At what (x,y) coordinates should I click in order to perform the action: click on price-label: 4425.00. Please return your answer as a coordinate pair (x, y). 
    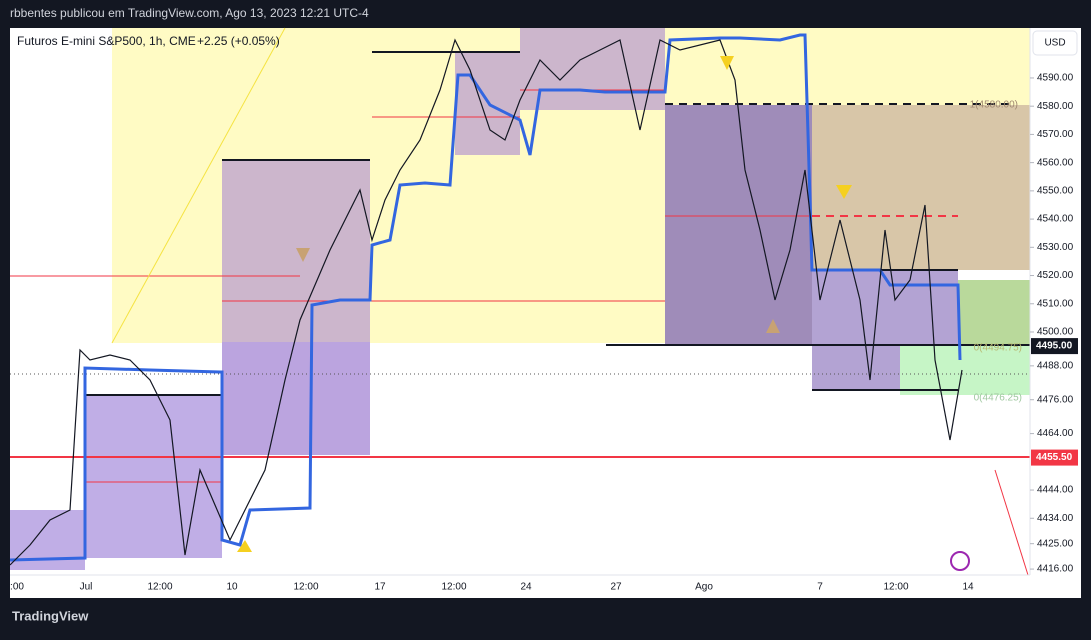
    Looking at the image, I should click on (1055, 543).